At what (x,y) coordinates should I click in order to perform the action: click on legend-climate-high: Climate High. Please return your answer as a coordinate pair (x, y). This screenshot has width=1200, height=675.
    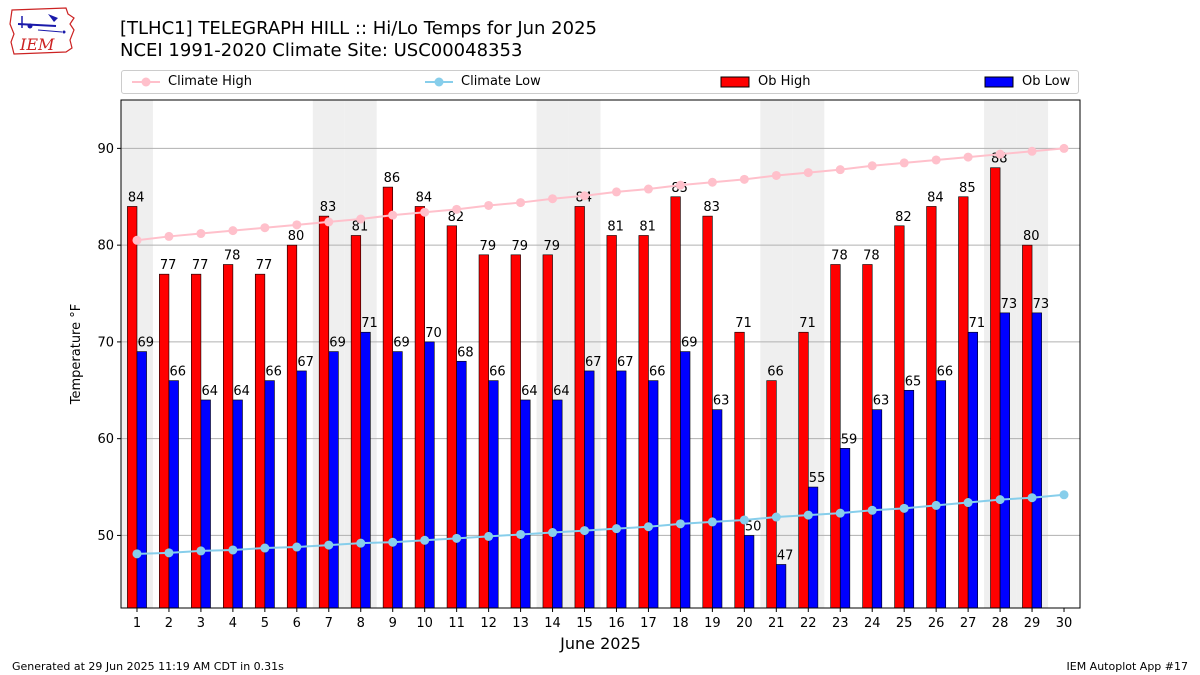
    Looking at the image, I should click on (192, 81).